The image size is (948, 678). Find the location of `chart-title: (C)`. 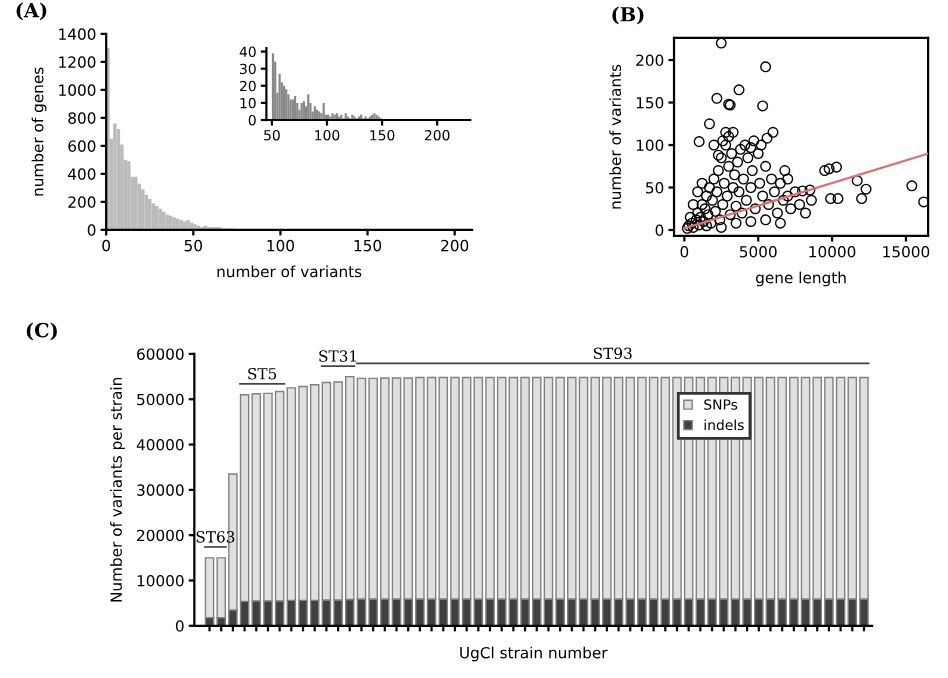

chart-title: (C) is located at coordinates (41, 331).